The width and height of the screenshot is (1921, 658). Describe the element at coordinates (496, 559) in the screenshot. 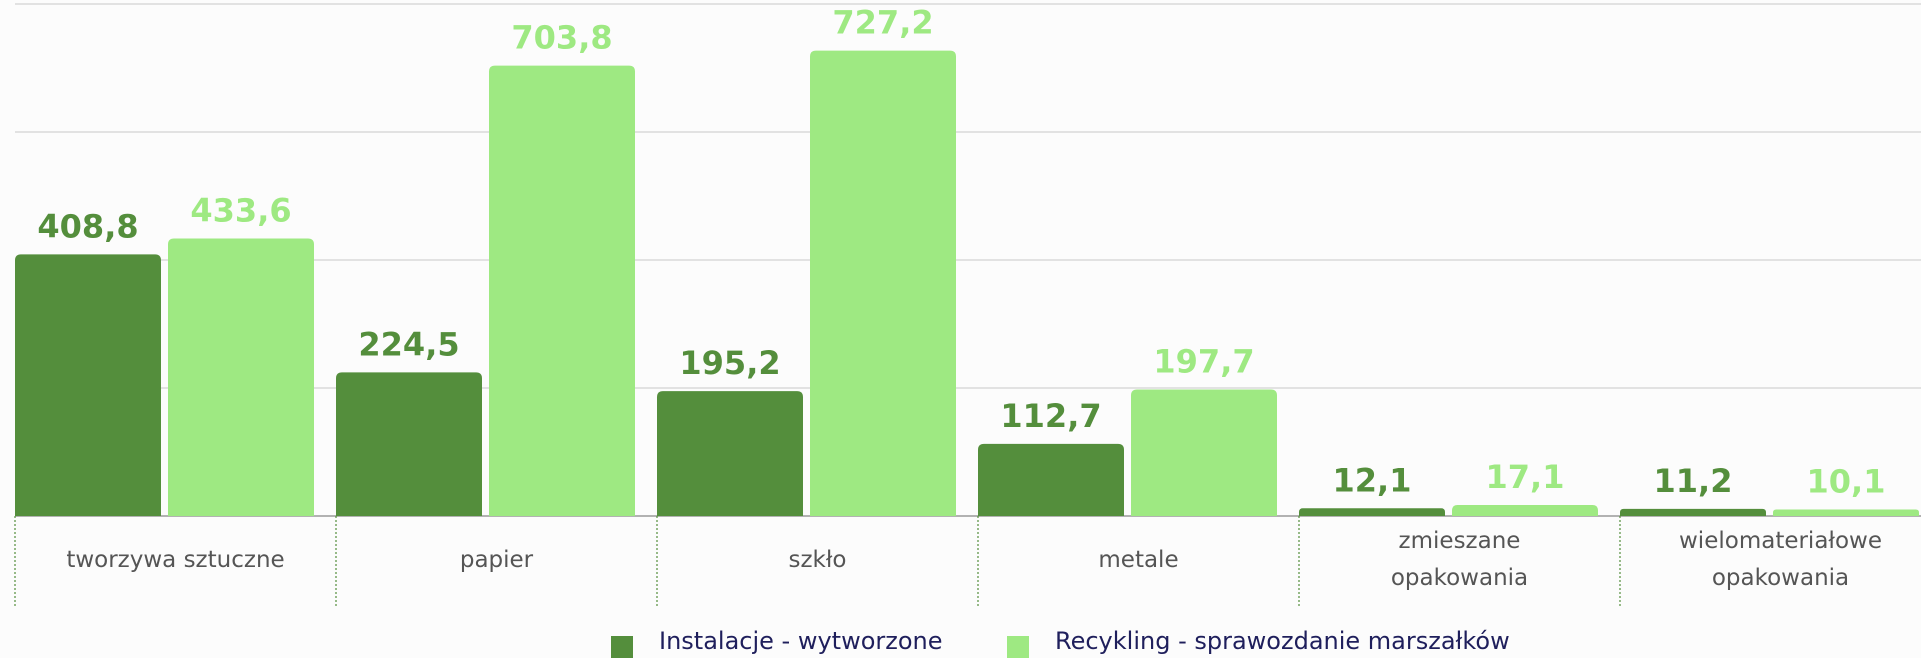

I see `x-tick-label: papier` at that location.